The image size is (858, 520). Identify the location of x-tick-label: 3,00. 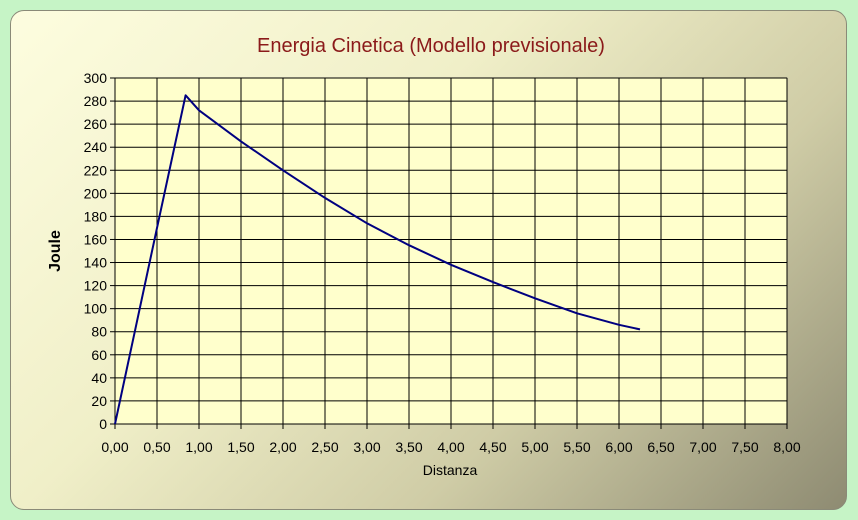
(366, 447).